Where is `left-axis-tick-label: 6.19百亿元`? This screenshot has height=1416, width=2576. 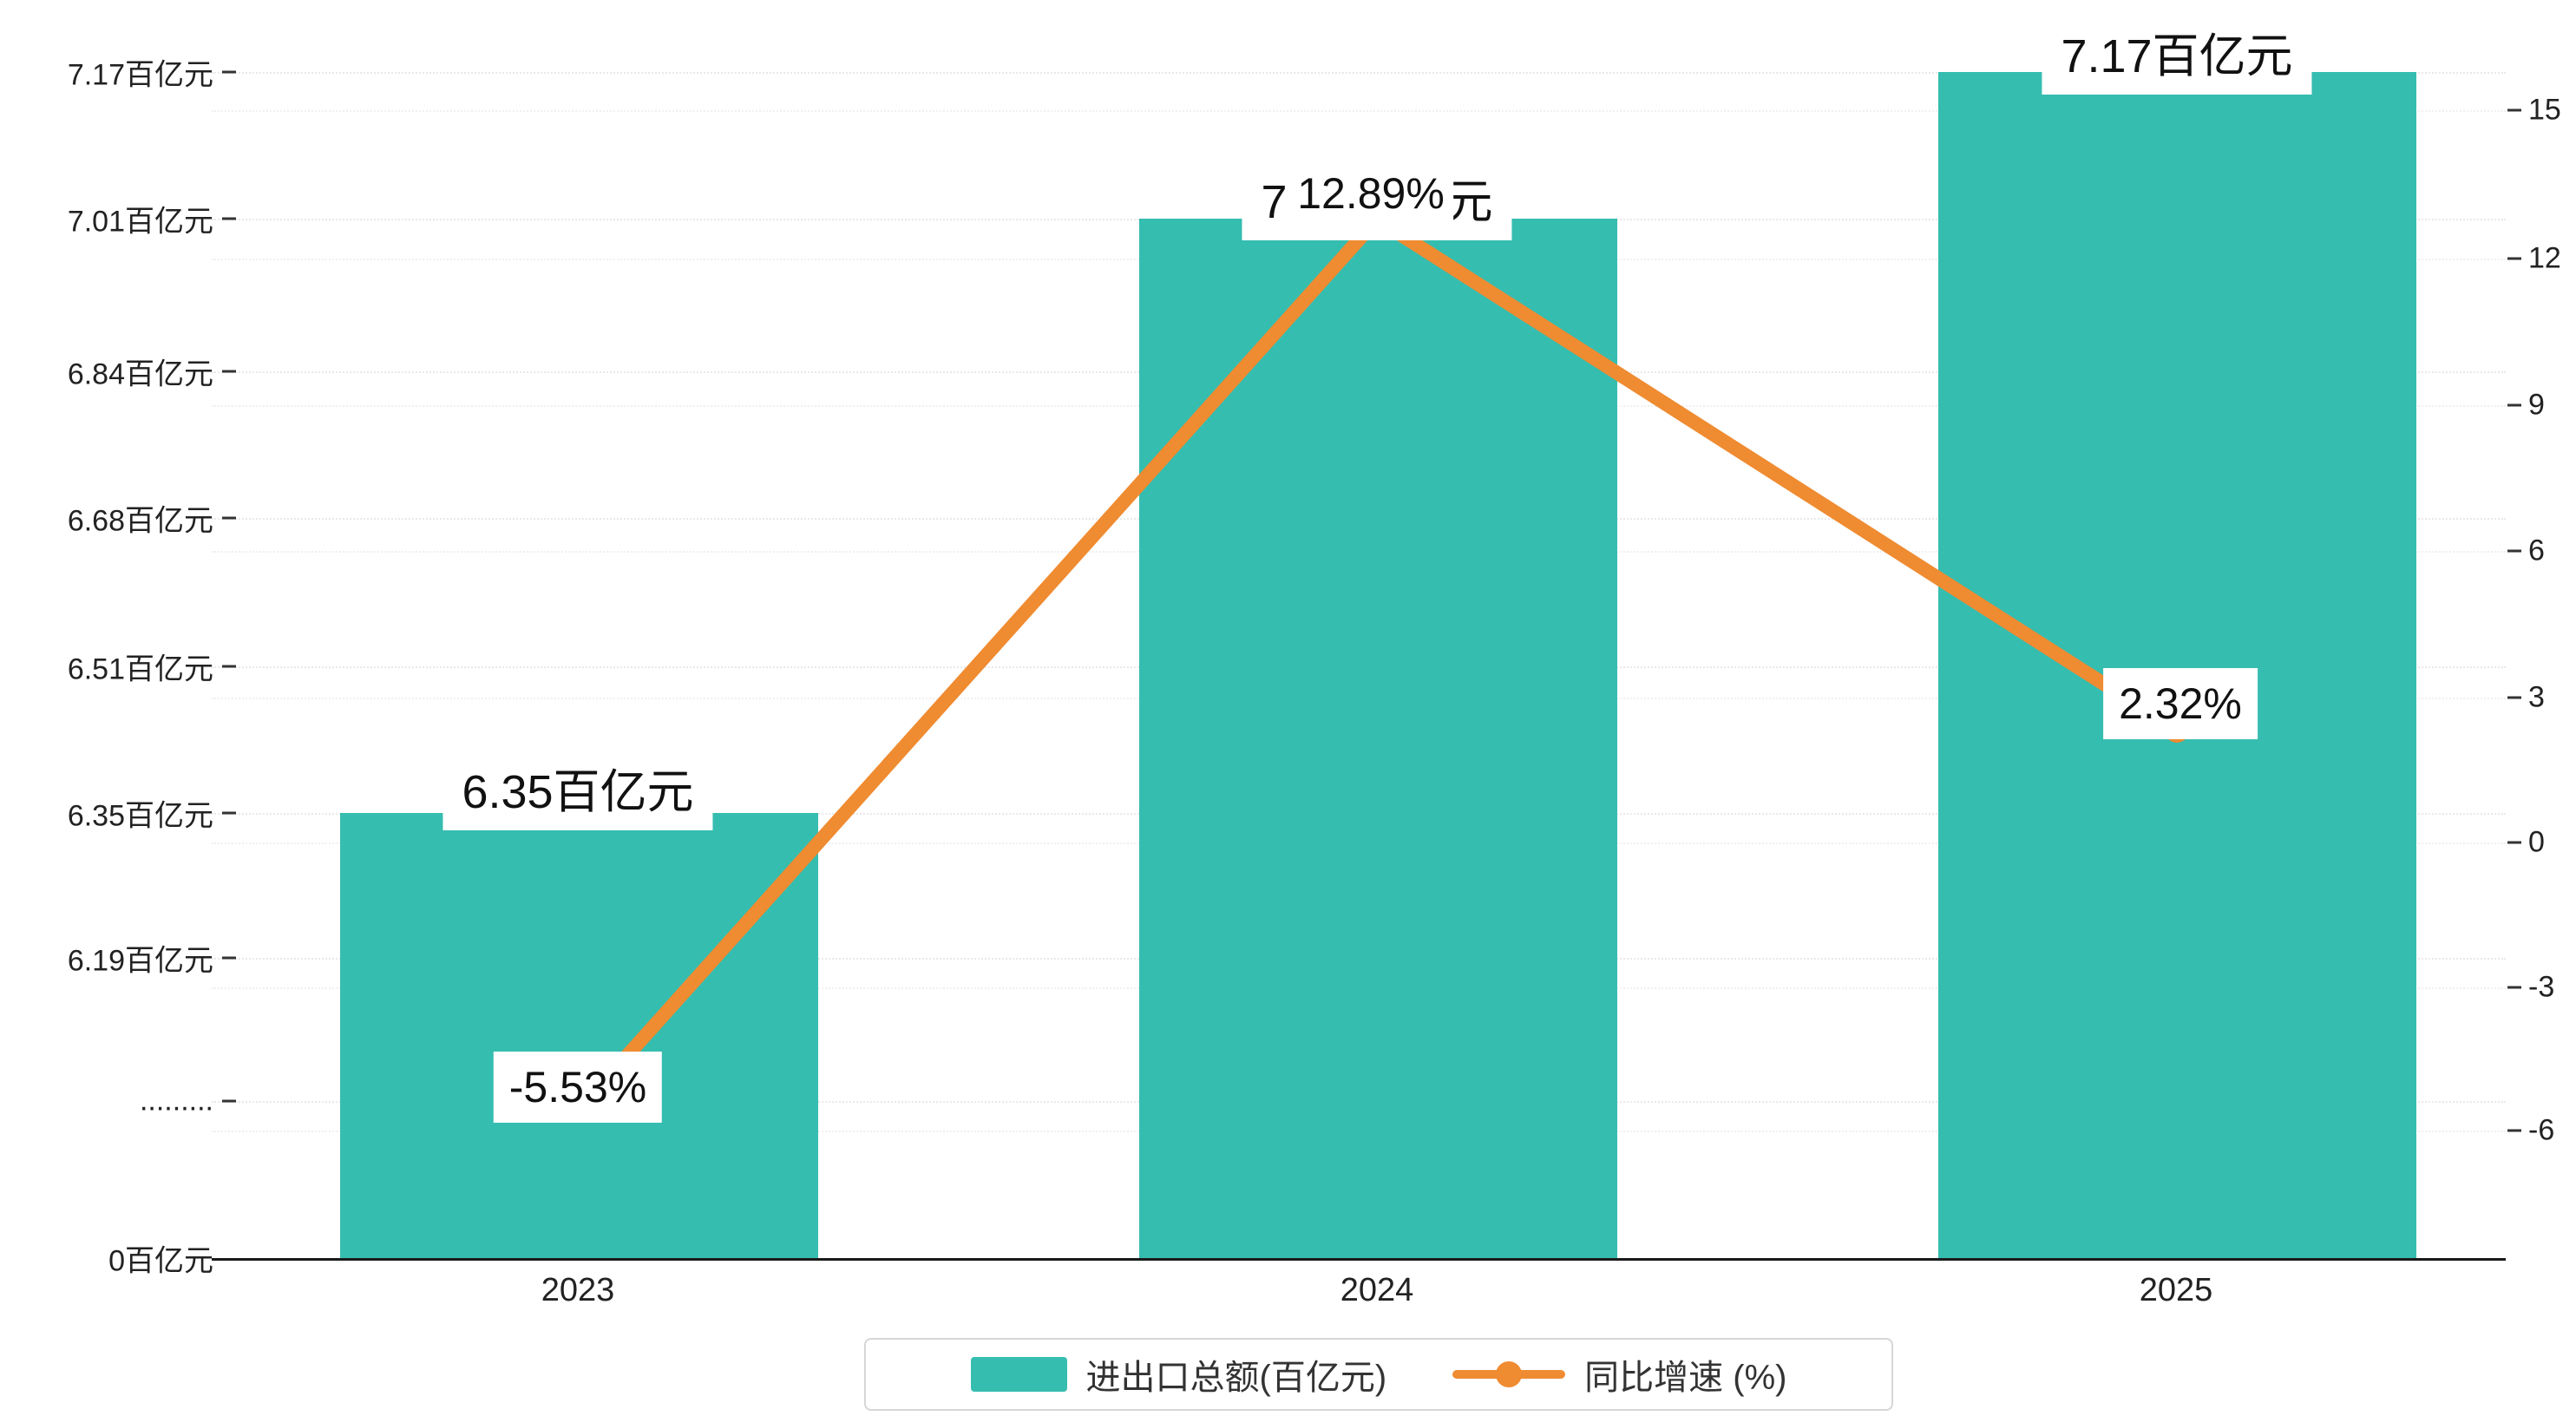 left-axis-tick-label: 6.19百亿元 is located at coordinates (140, 961).